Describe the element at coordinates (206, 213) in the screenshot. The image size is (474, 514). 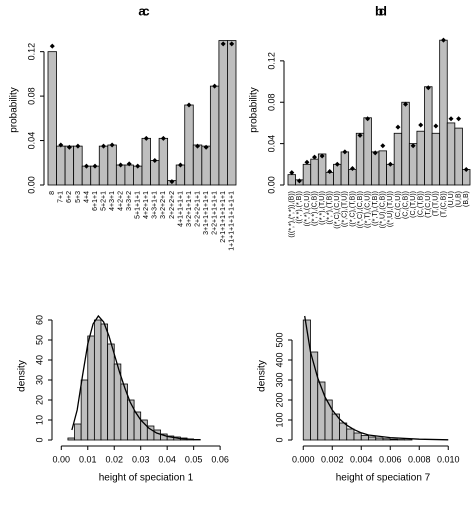
I see `x-tick-label: 3+1+1+1+1+1` at that location.